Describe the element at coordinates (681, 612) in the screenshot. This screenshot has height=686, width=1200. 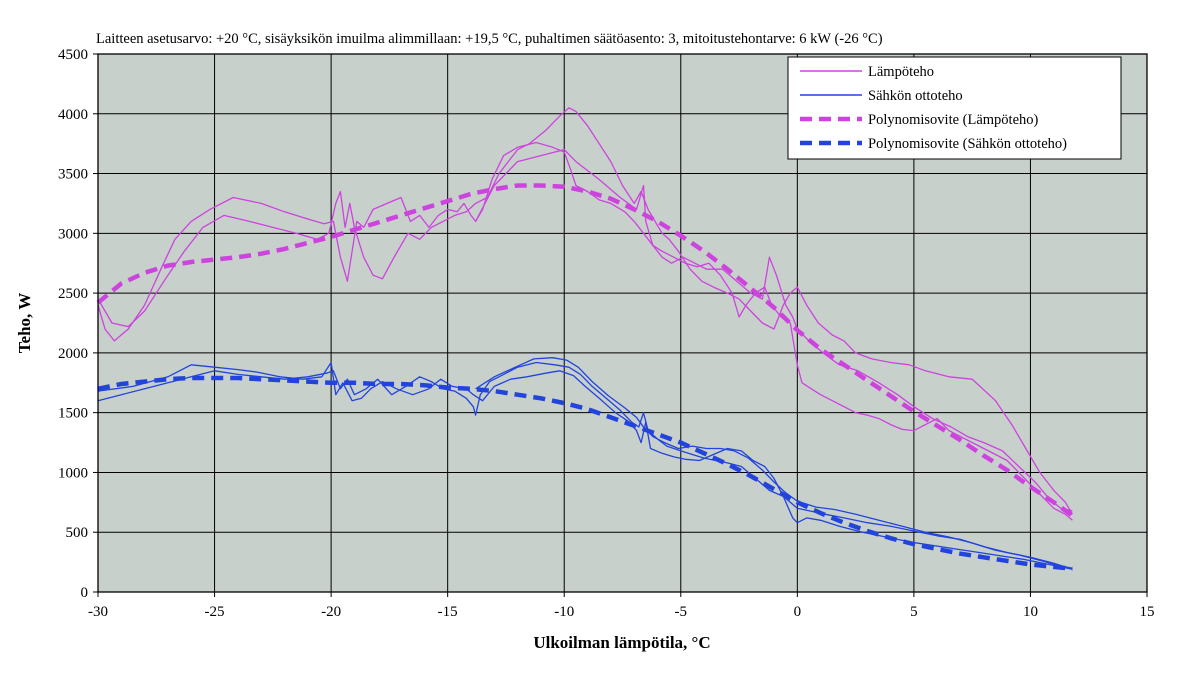
I see `x-tick-label: -5` at that location.